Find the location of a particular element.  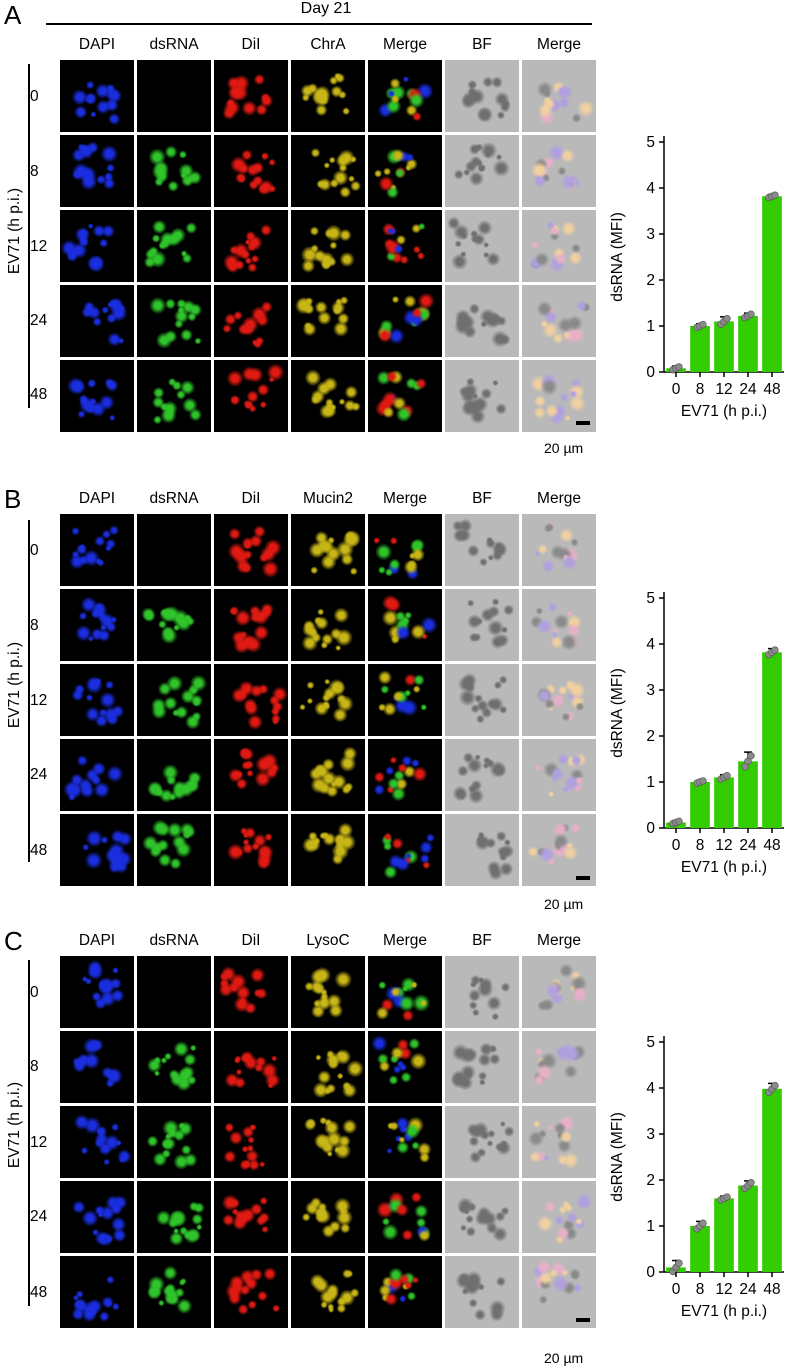

column-header-merge-bf: Merge is located at coordinates (559, 44).